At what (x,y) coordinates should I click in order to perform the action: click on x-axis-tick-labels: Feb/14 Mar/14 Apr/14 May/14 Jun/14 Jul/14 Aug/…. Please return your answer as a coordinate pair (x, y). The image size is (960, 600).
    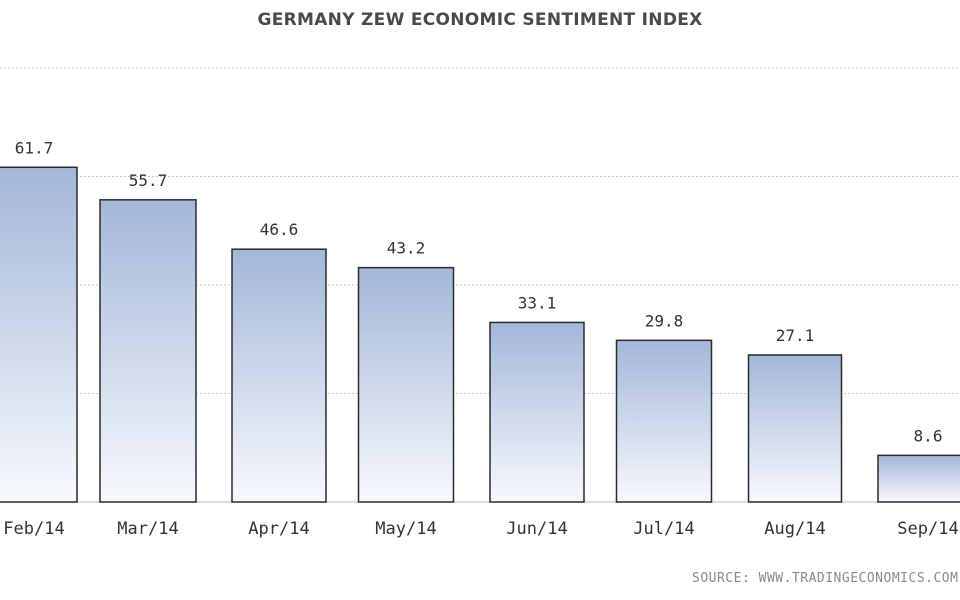
    Looking at the image, I should click on (480, 529).